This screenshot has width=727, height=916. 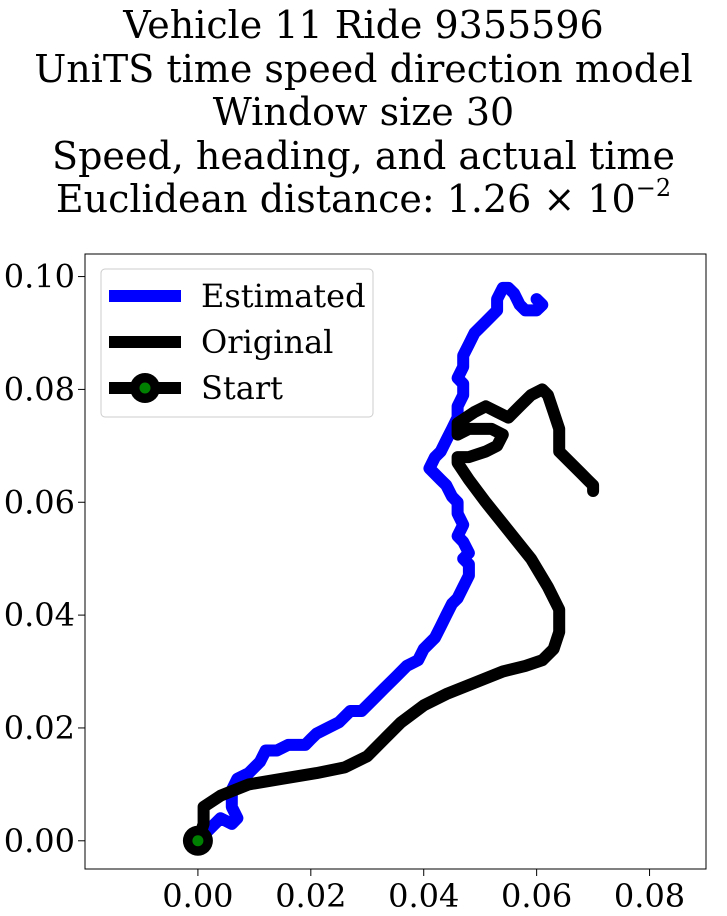 I want to click on y-tick-label: 0.00, so click(x=39, y=841).